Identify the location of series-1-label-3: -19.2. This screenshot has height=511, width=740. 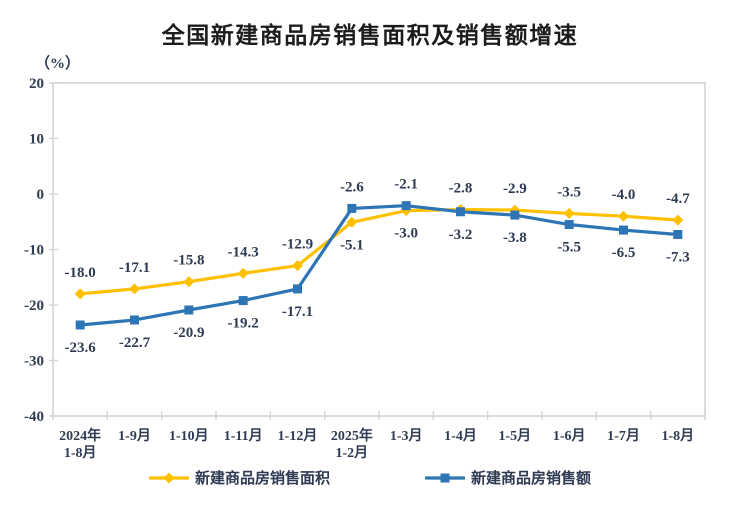
(243, 324).